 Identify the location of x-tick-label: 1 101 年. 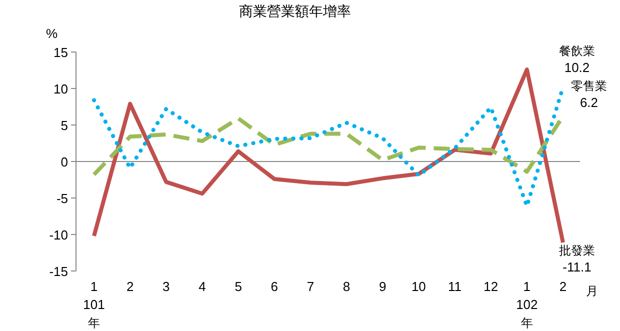
(94, 304).